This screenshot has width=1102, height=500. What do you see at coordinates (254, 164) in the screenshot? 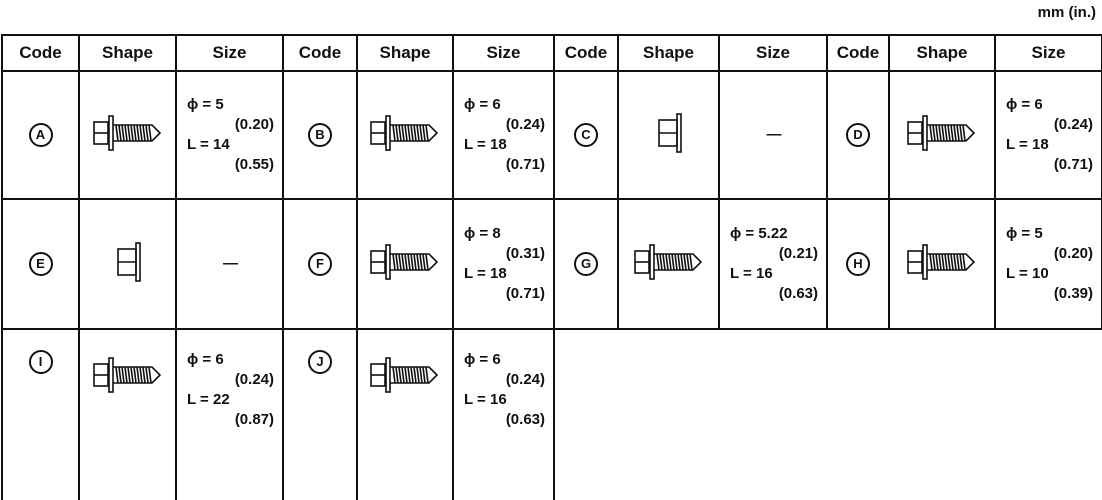
I see `size-line: (0.55)` at bounding box center [254, 164].